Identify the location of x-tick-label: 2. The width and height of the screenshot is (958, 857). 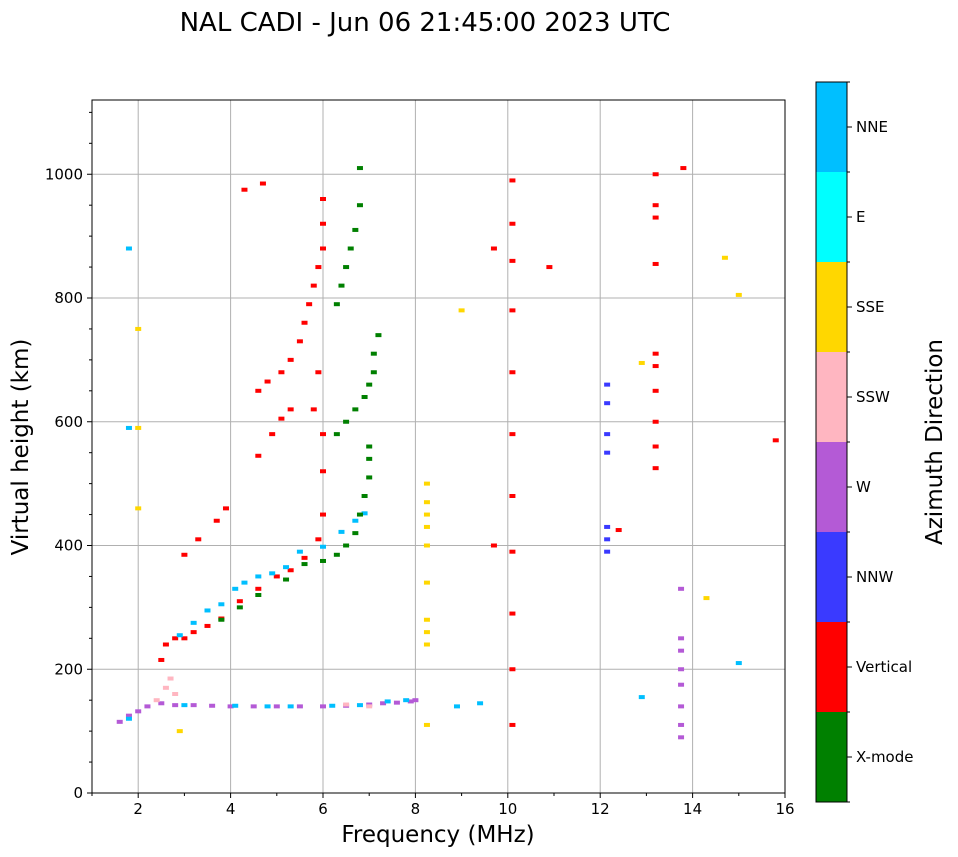
(138, 809).